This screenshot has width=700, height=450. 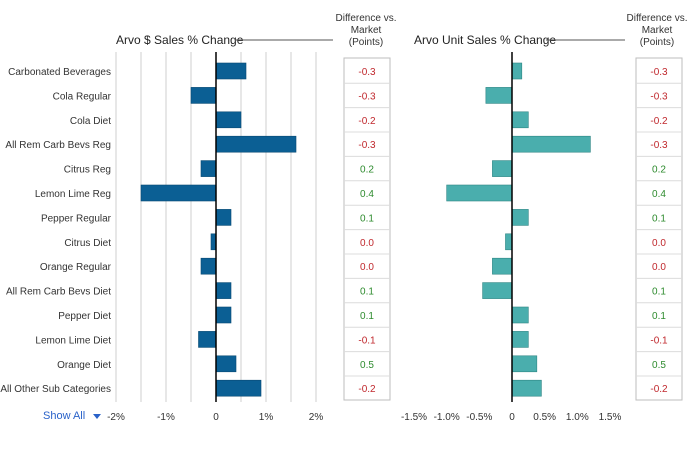 What do you see at coordinates (316, 417) in the screenshot?
I see `left-tick-label: 2%` at bounding box center [316, 417].